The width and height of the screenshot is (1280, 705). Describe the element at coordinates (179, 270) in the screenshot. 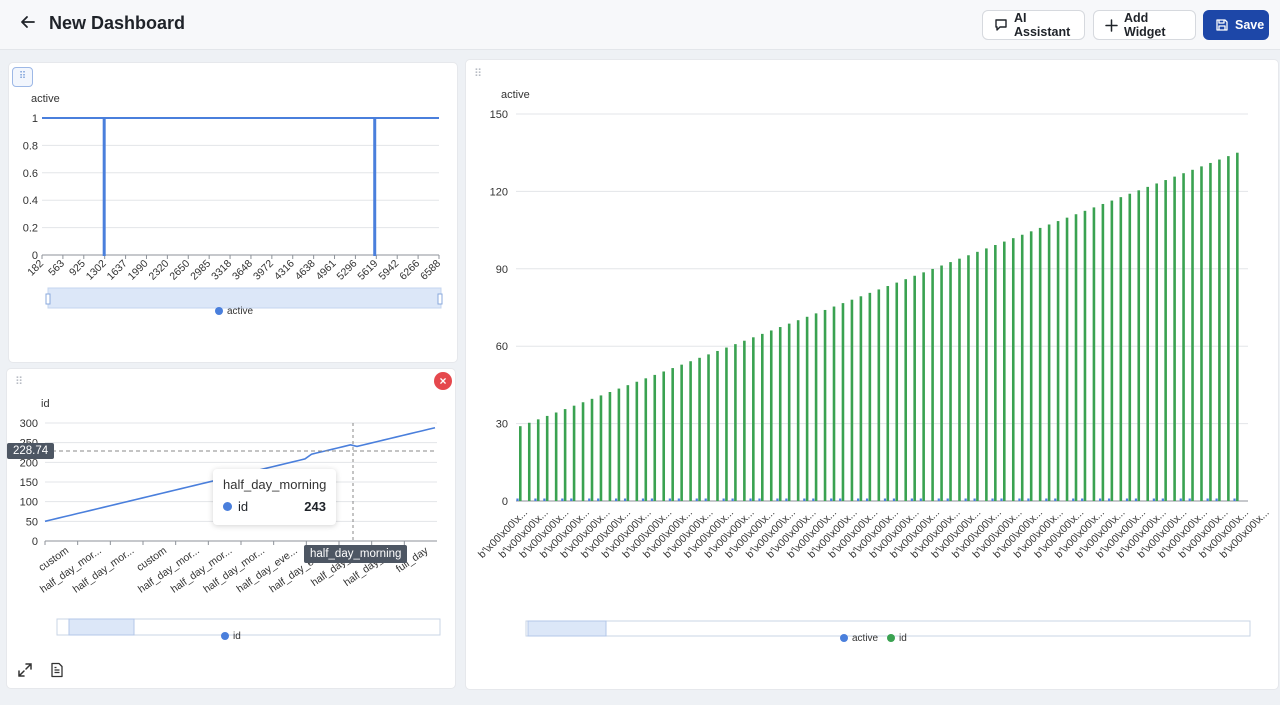

I see `x-tick-label: 2650` at that location.